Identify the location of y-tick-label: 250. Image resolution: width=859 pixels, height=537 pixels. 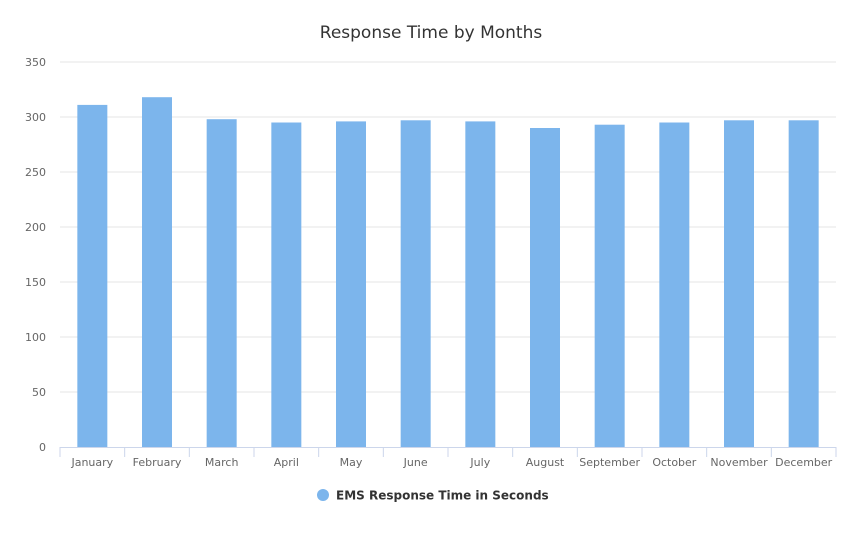
(35, 172).